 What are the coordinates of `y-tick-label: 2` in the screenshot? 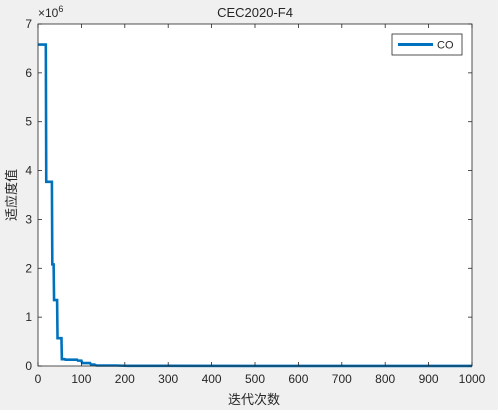 It's located at (28, 268).